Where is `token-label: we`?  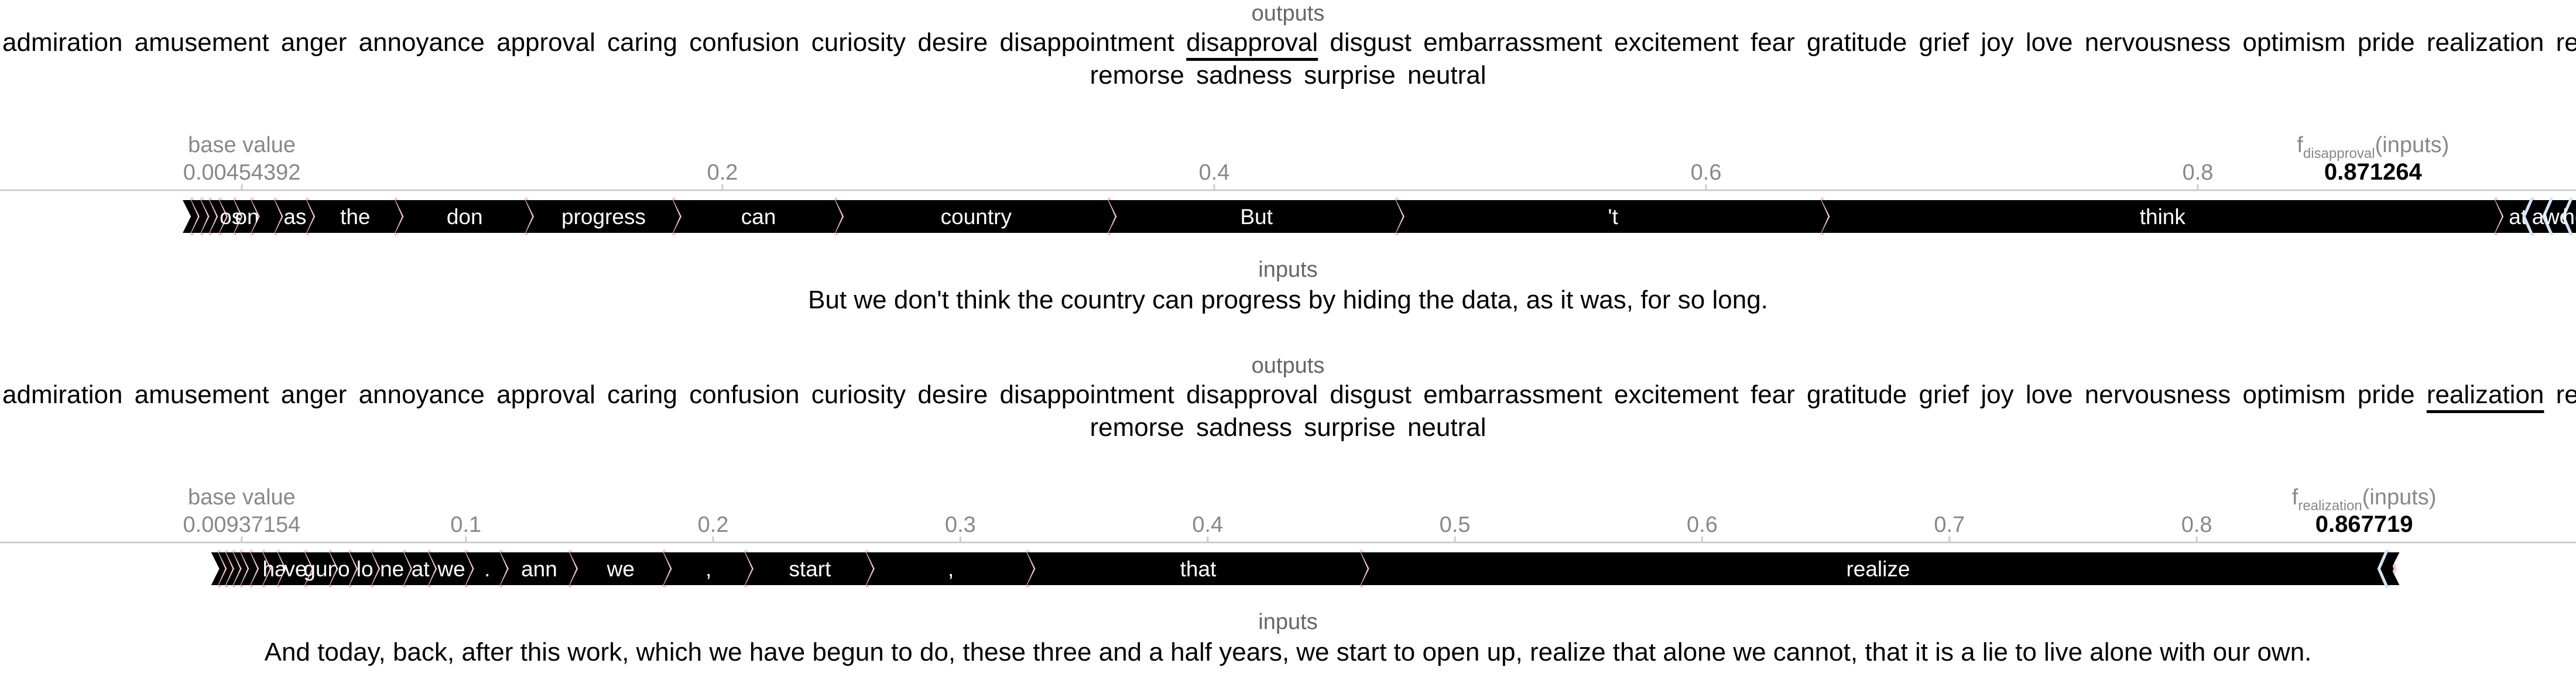 token-label: we is located at coordinates (621, 569).